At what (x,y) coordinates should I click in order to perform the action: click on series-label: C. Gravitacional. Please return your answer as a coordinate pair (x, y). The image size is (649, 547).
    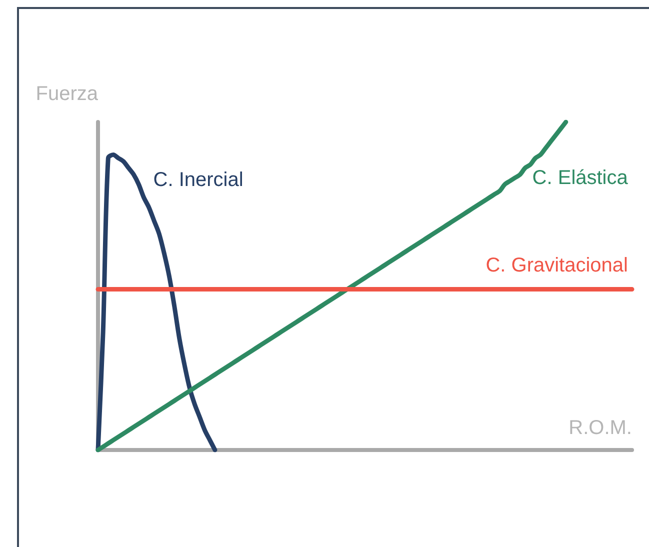
    Looking at the image, I should click on (557, 265).